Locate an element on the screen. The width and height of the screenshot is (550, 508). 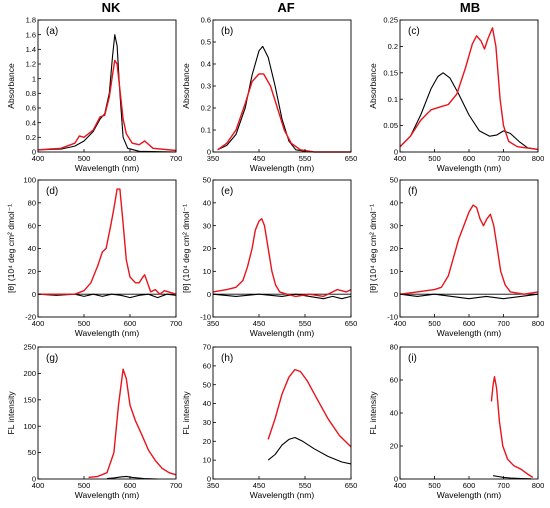
y-tick-label: 10 is located at coordinates (394, 271).